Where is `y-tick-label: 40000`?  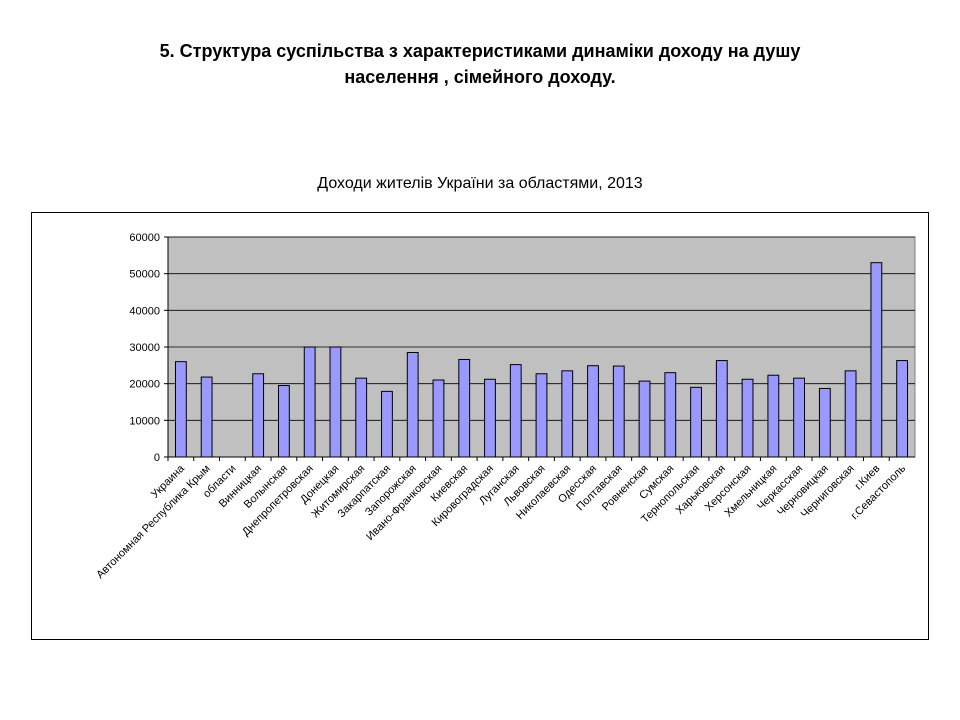
y-tick-label: 40000 is located at coordinates (144, 311).